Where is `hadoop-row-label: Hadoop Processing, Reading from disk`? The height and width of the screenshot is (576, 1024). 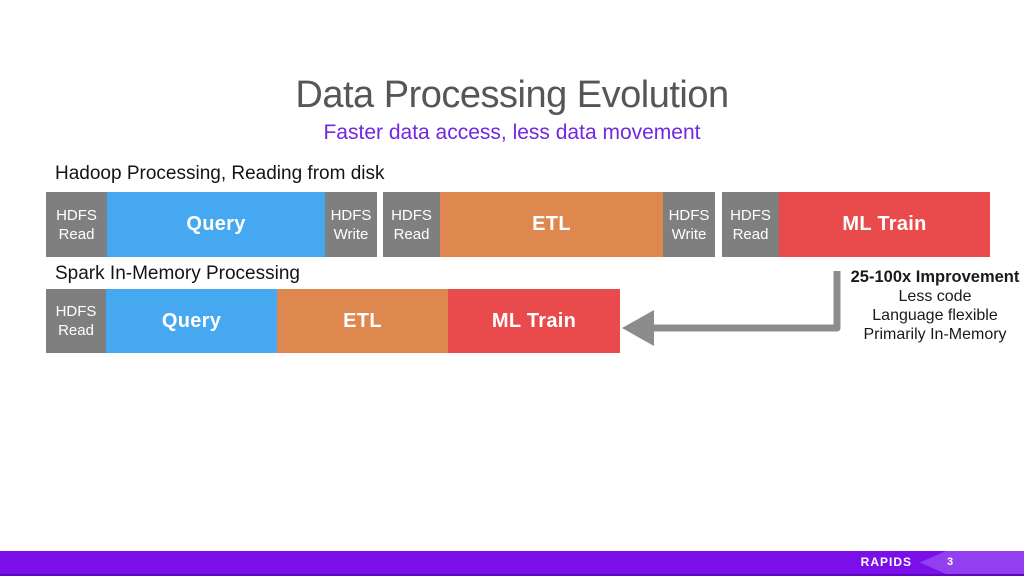
hadoop-row-label: Hadoop Processing, Reading from disk is located at coordinates (220, 173).